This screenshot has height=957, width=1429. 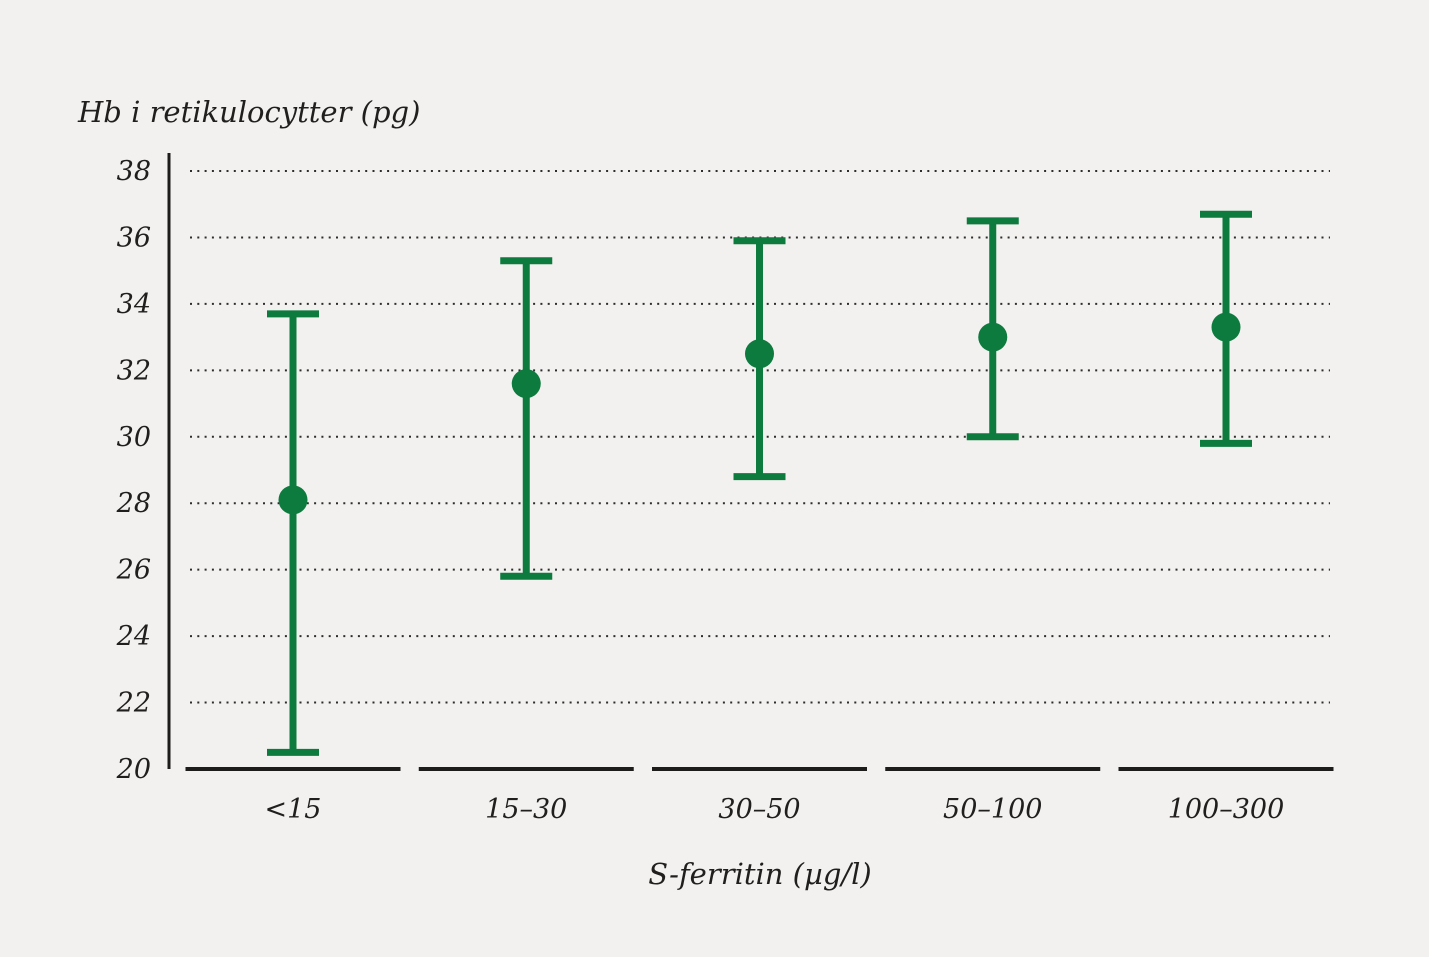 I want to click on y-tick-label: 28, so click(x=133, y=503).